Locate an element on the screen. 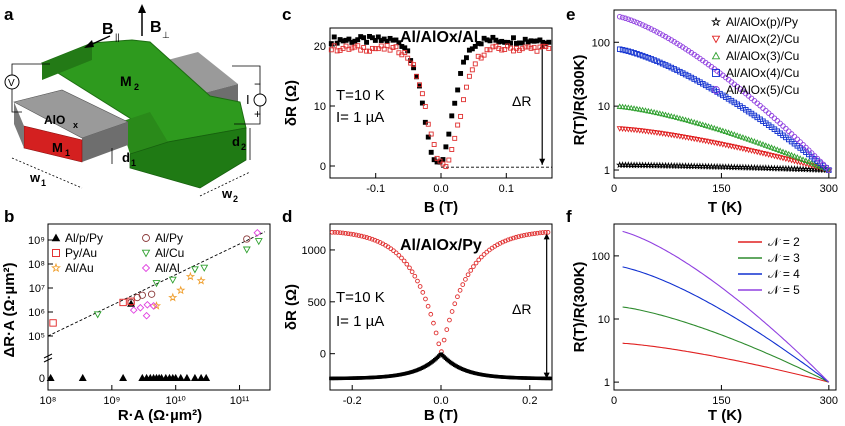 The image size is (845, 426). panel-f-y-tick-label: 100 is located at coordinates (601, 257).